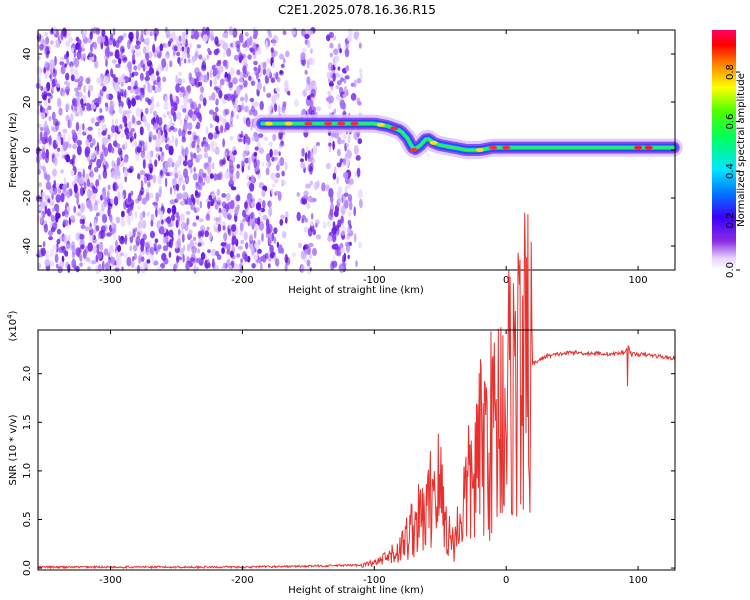  Describe the element at coordinates (506, 280) in the screenshot. I see `x-tick-label: 0` at that location.